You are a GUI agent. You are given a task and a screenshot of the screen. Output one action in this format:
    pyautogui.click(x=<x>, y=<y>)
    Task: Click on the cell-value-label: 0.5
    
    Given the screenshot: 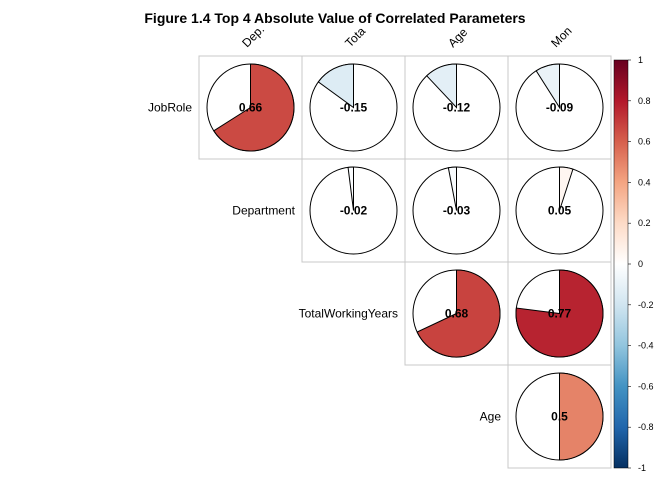 What is the action you would take?
    pyautogui.click(x=559, y=417)
    